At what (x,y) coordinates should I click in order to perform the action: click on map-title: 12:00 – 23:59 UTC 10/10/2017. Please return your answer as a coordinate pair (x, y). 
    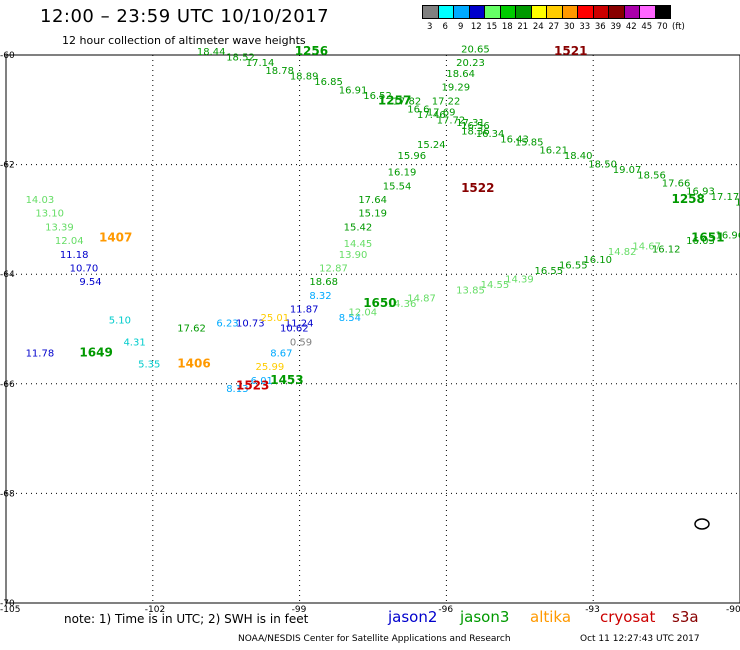
    Looking at the image, I should click on (185, 16).